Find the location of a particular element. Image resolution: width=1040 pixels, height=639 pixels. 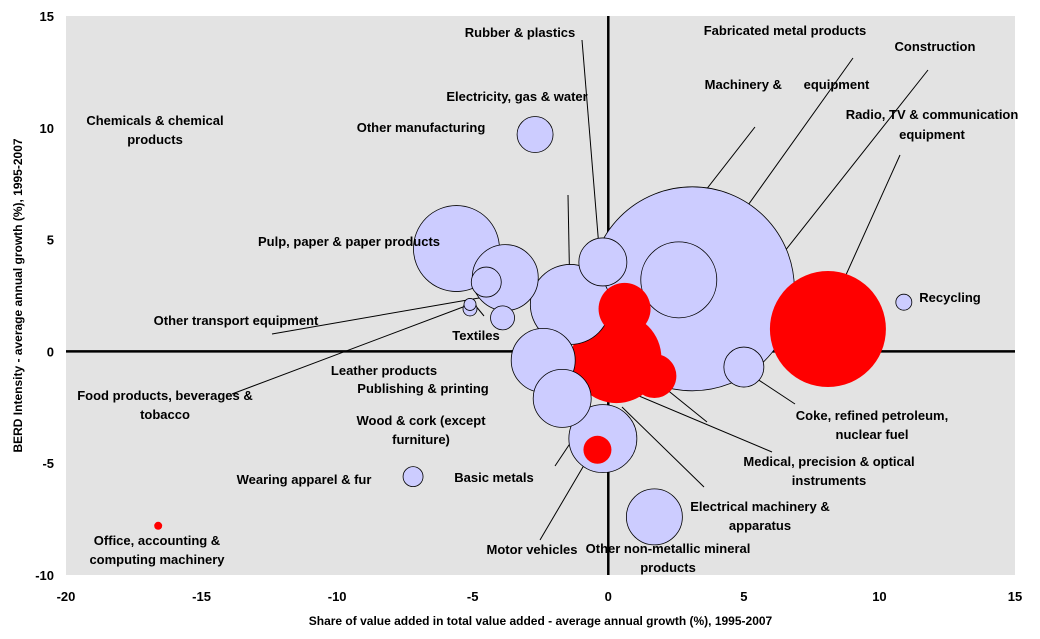

bubble-point: Rubber & plastics is located at coordinates (603, 262).